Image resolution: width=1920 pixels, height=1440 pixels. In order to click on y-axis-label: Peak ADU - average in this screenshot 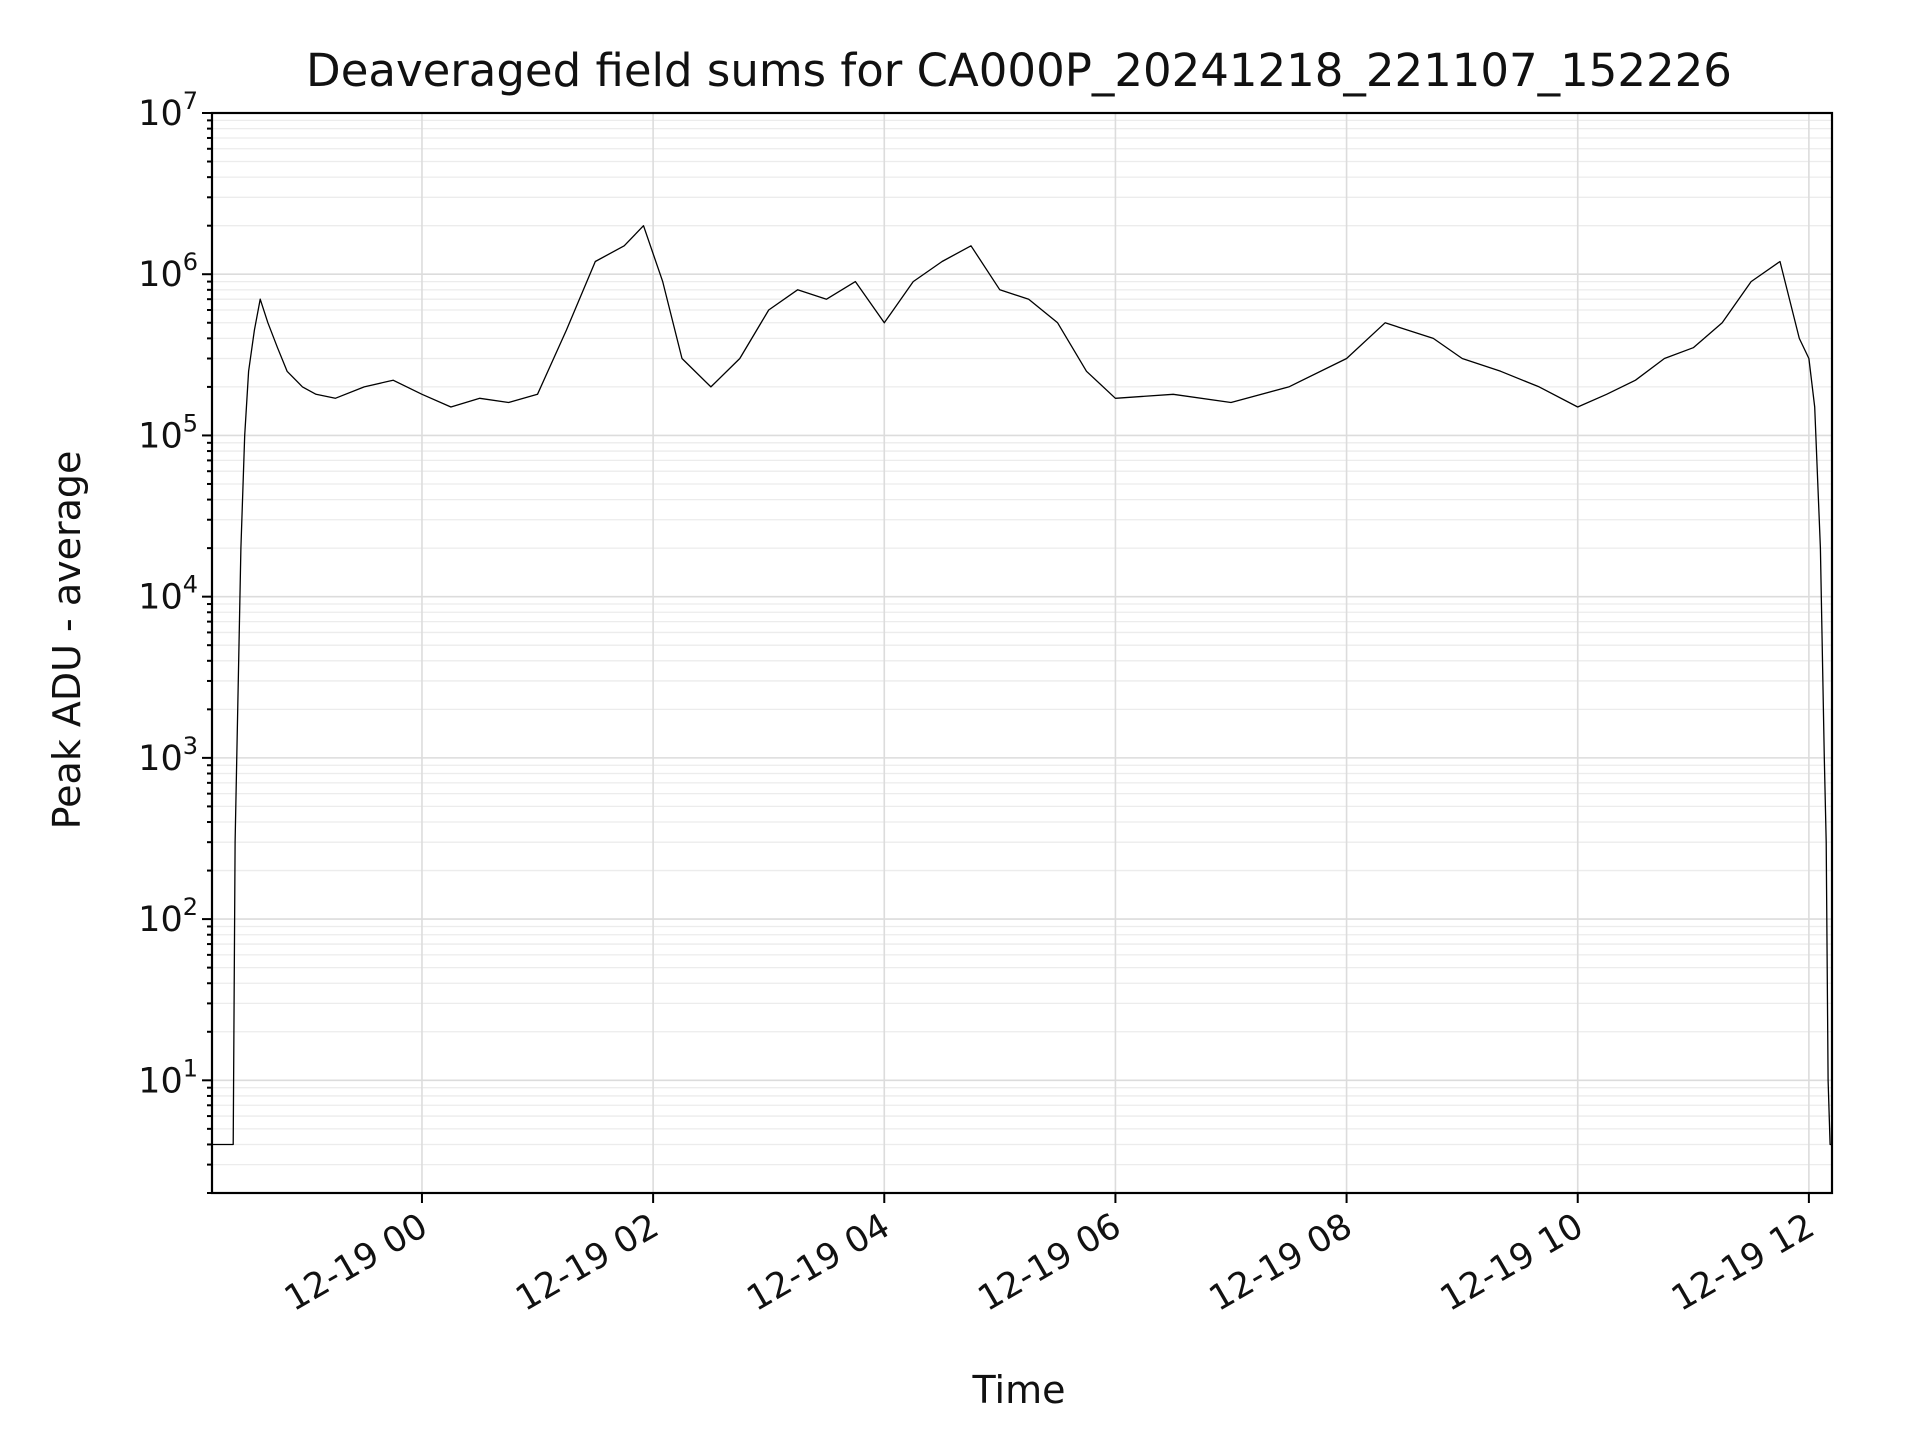, I will do `click(67, 640)`.